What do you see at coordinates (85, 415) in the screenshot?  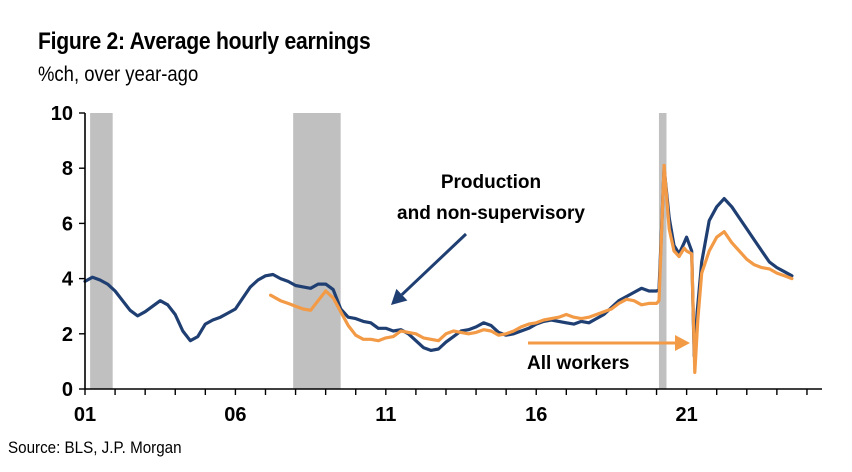 I see `x-tick-label-01: 01` at bounding box center [85, 415].